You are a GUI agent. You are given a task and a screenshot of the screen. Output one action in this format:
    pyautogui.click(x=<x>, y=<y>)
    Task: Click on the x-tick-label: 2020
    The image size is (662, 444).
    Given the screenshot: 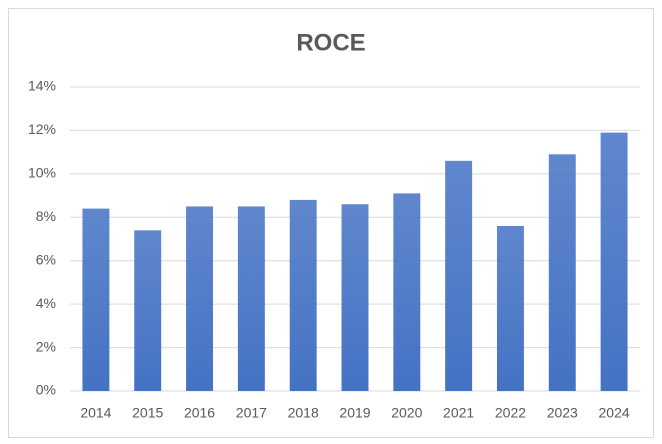 What is the action you would take?
    pyautogui.click(x=406, y=413)
    